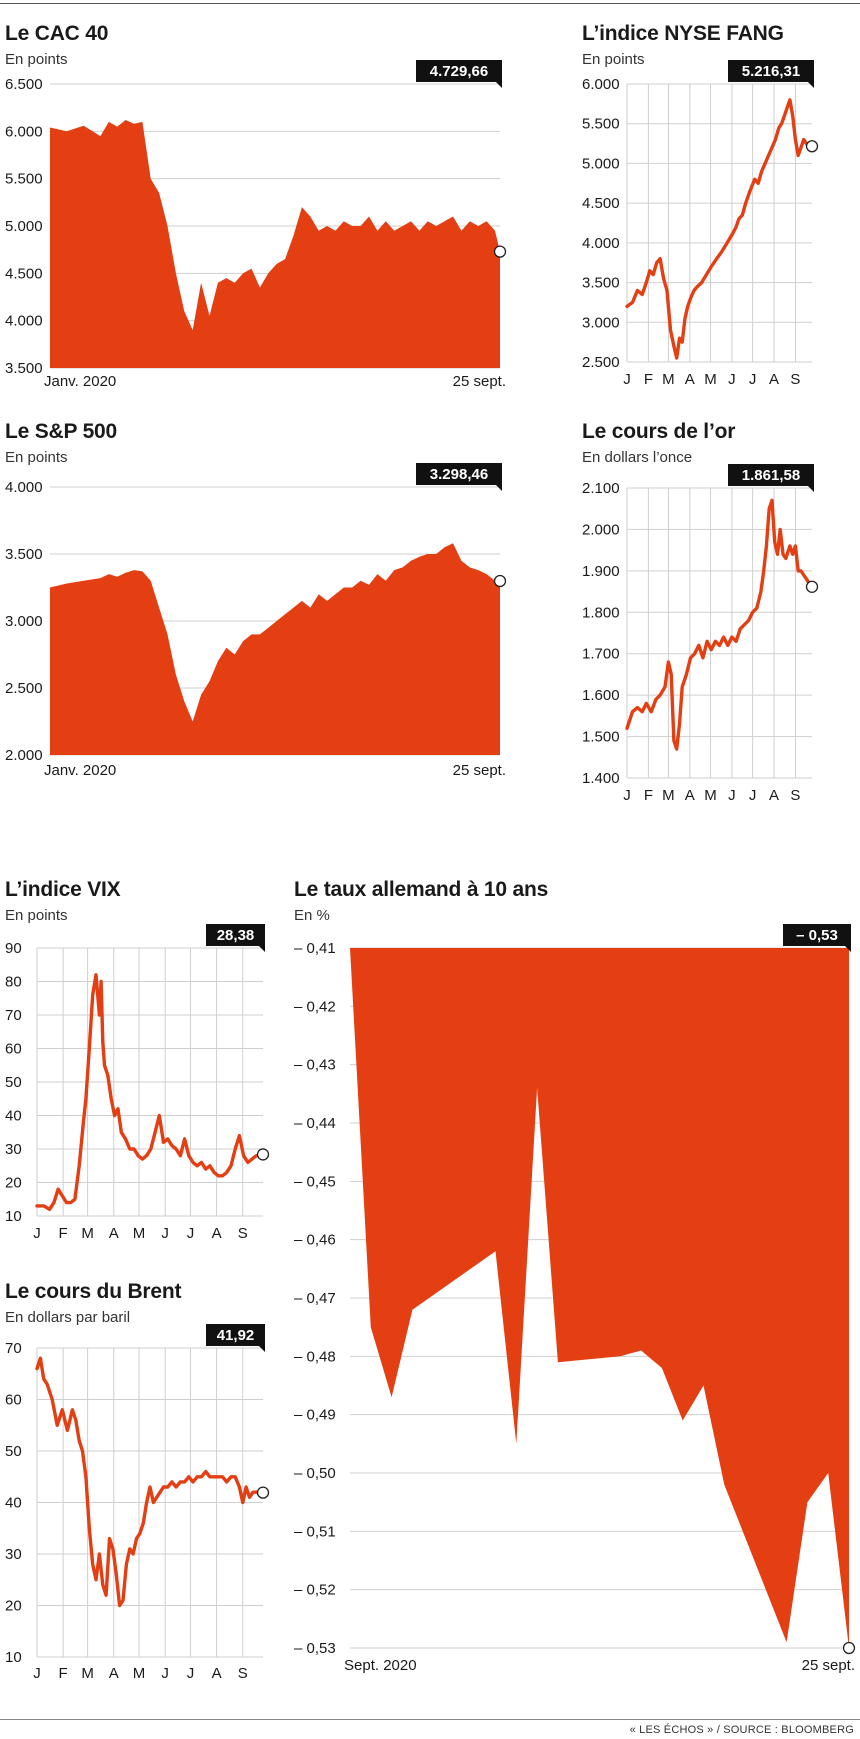 The image size is (860, 1739). Describe the element at coordinates (24, 554) in the screenshot. I see `y-tick-label: 3.500` at that location.